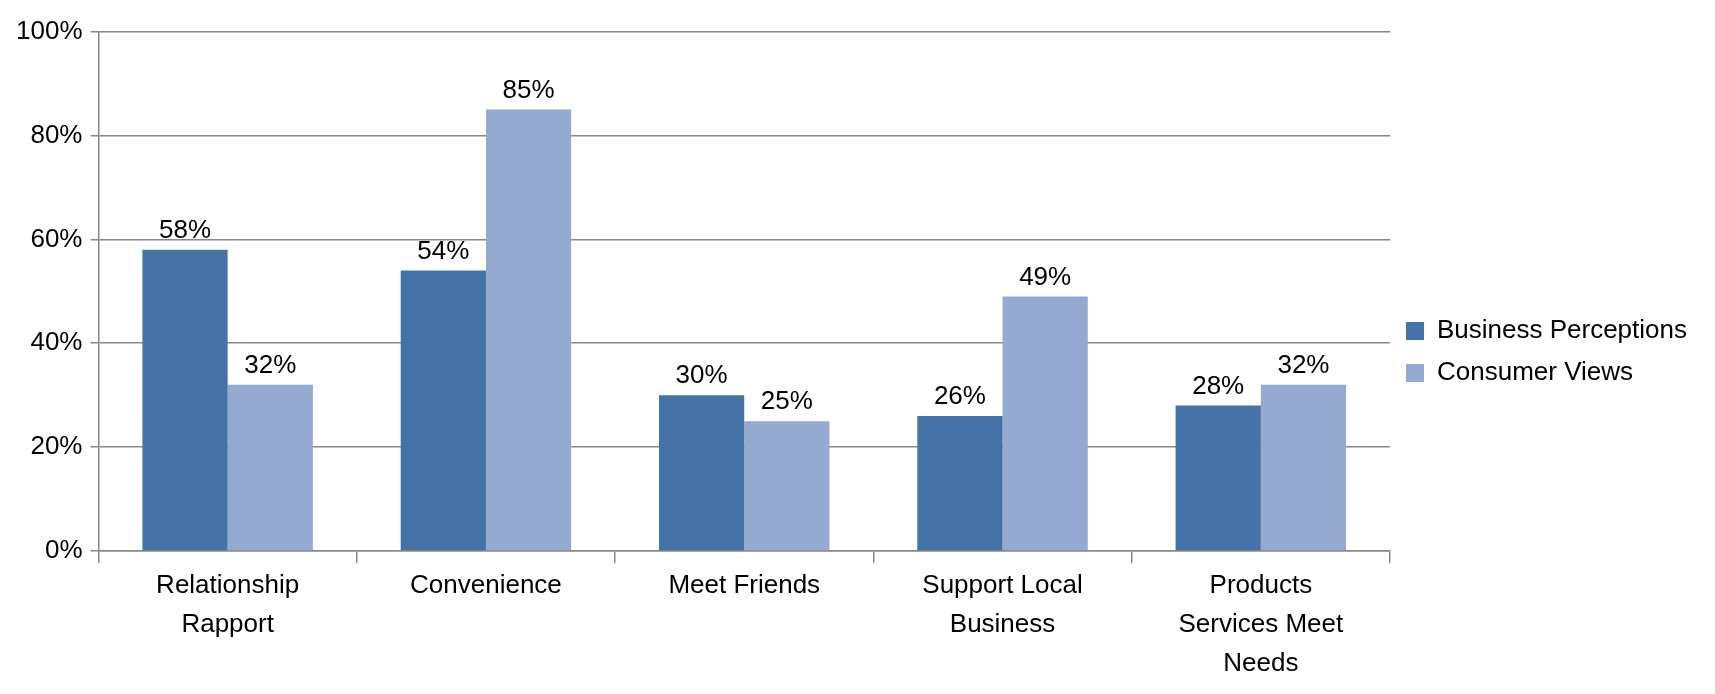  Describe the element at coordinates (56, 133) in the screenshot. I see `y-tick-label: 80%` at that location.